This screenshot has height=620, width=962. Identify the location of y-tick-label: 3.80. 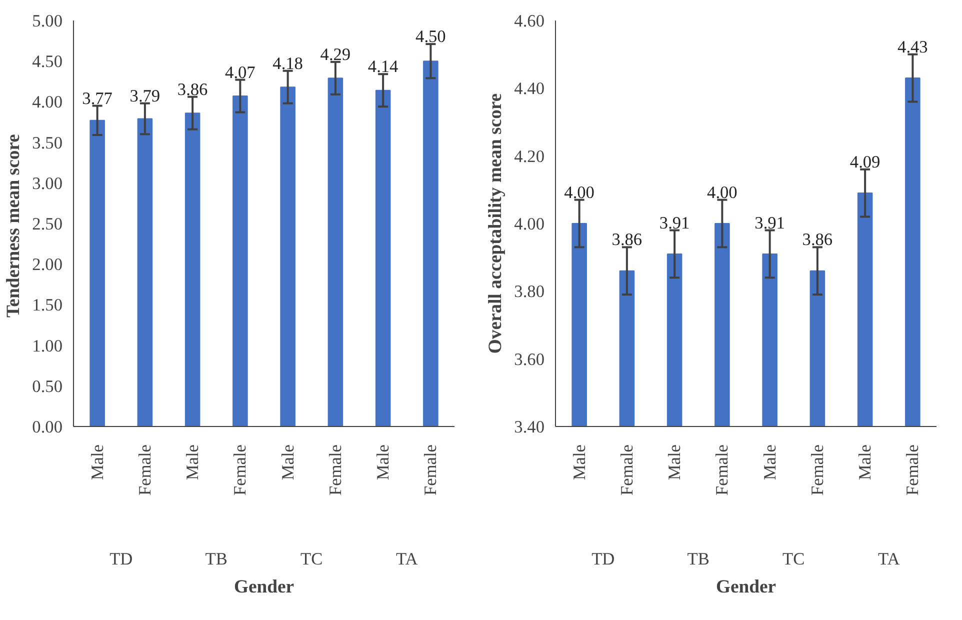
(529, 292).